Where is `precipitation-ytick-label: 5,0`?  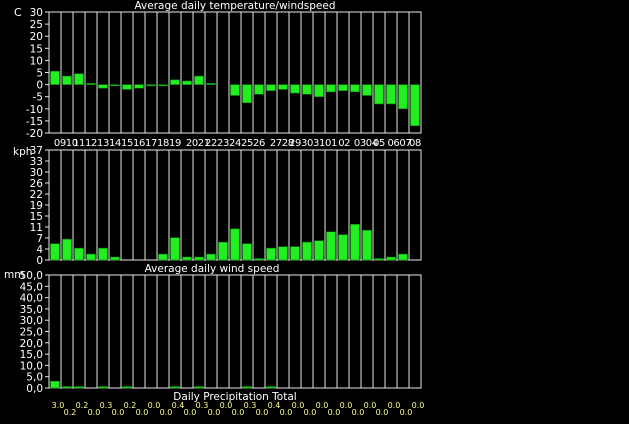 precipitation-ytick-label: 5,0 is located at coordinates (34, 378).